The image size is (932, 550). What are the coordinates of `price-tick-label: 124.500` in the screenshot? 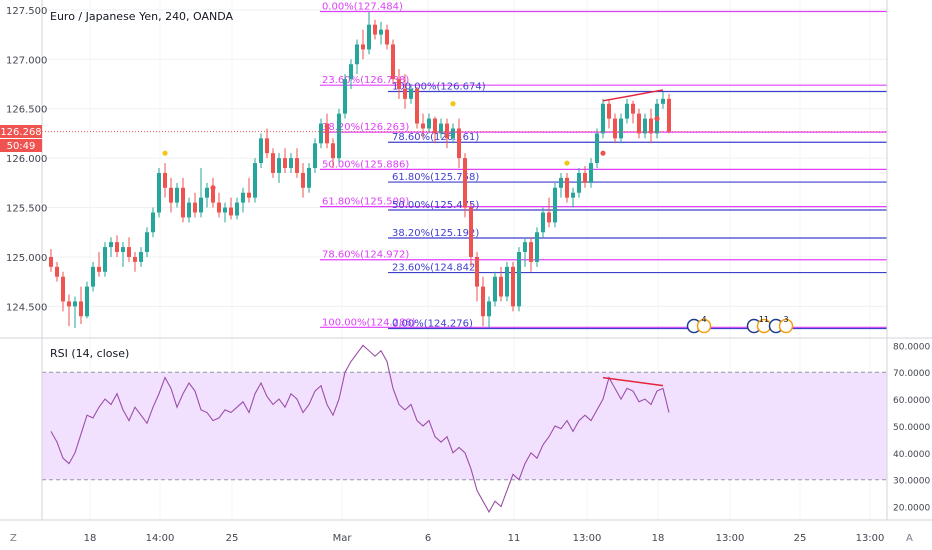 It's located at (26, 307).